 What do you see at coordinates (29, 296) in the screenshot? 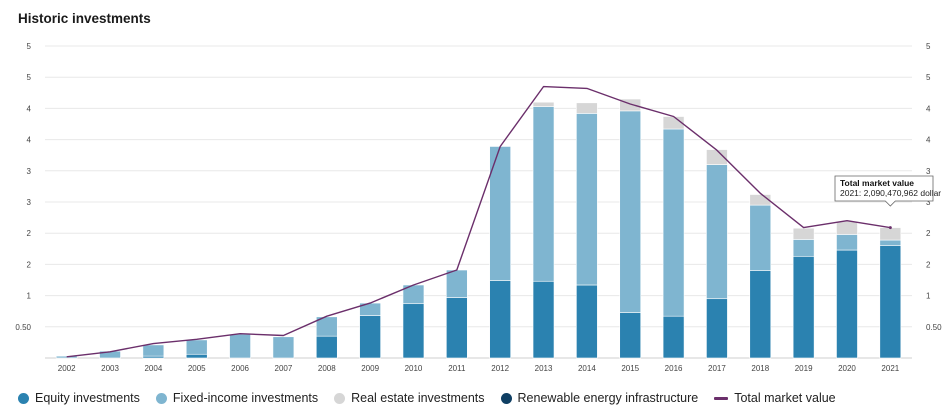
I see `y-tick-label-left: 1` at bounding box center [29, 296].